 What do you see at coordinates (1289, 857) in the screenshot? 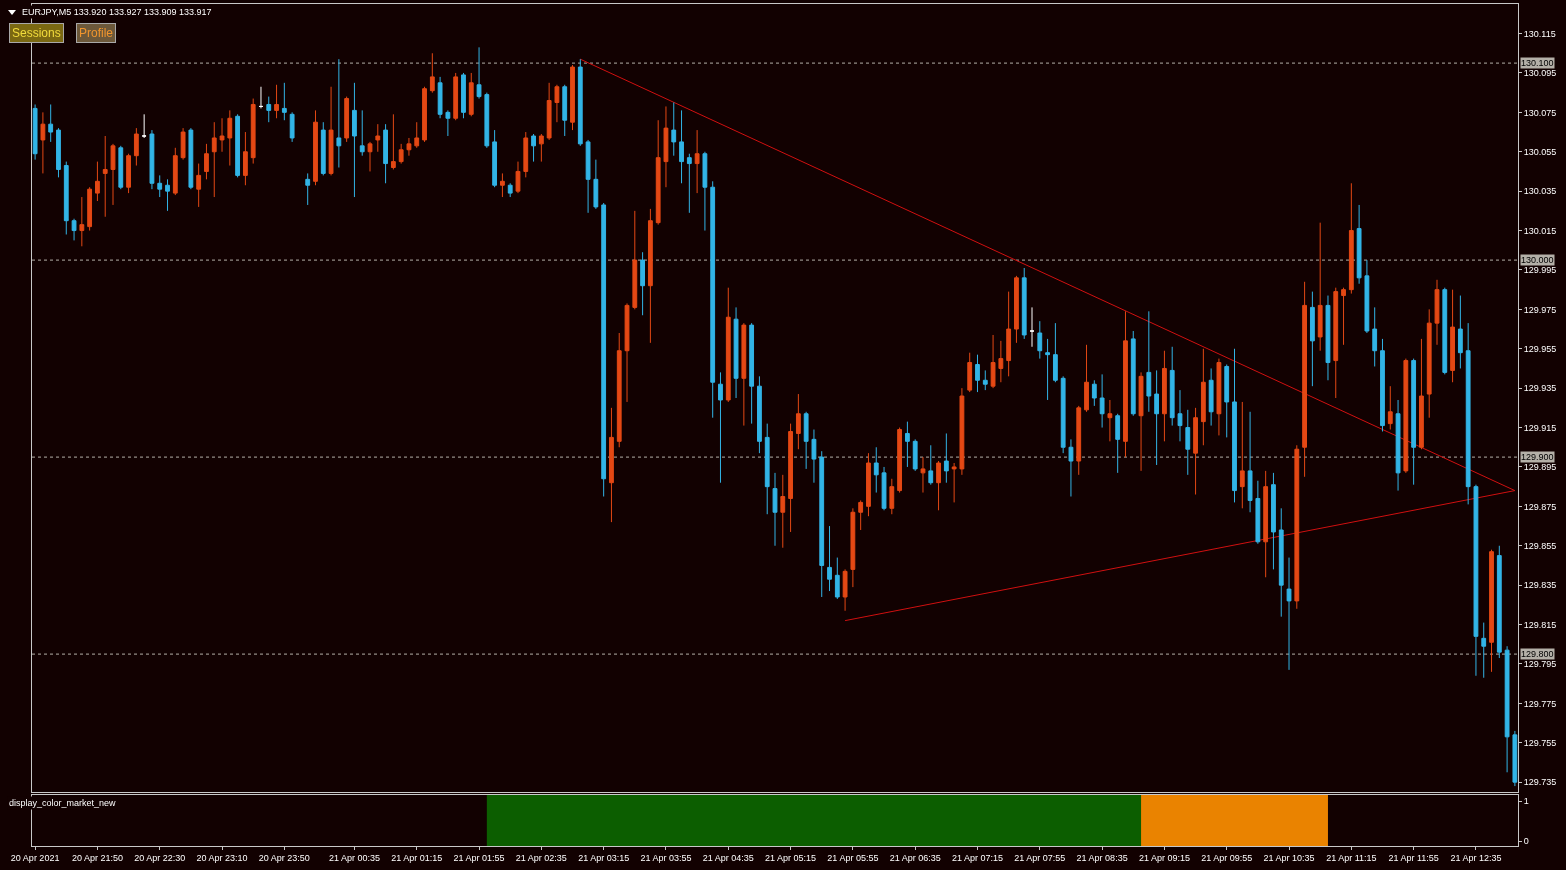
I see `x-tick-label: 21 Apr 10:35` at bounding box center [1289, 857].